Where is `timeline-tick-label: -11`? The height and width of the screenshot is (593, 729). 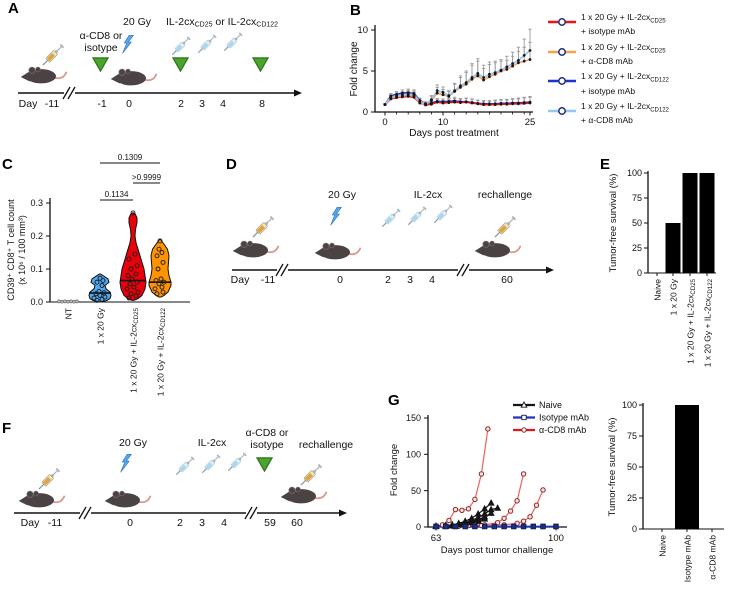
timeline-tick-label: -11 is located at coordinates (52, 104).